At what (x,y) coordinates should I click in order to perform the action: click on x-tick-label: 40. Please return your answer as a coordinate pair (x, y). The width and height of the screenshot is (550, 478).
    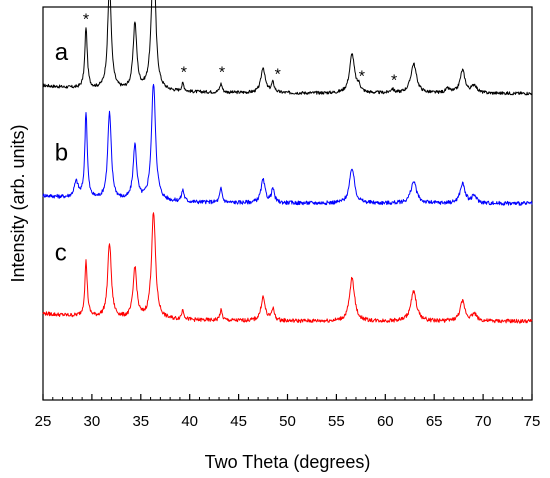
    Looking at the image, I should click on (189, 421).